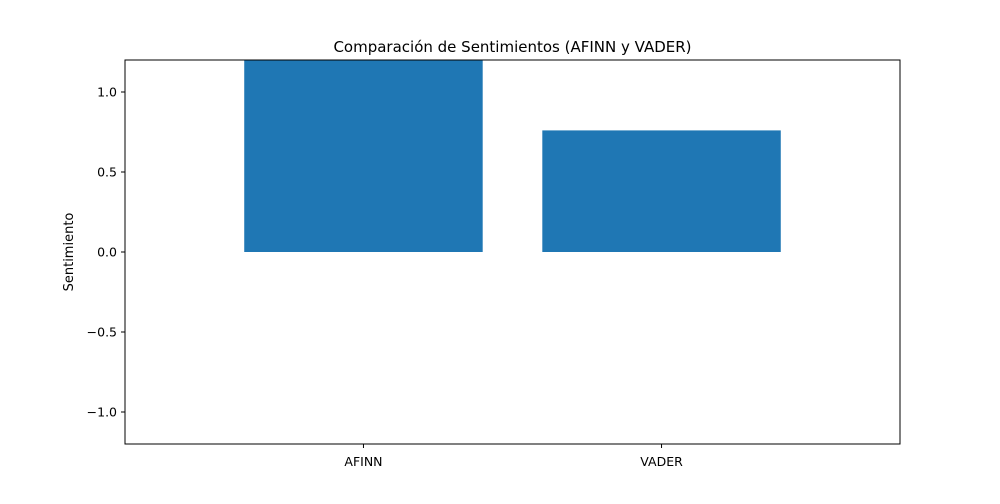  Describe the element at coordinates (363, 461) in the screenshot. I see `x-tick-label-afinn: AFINN` at that location.